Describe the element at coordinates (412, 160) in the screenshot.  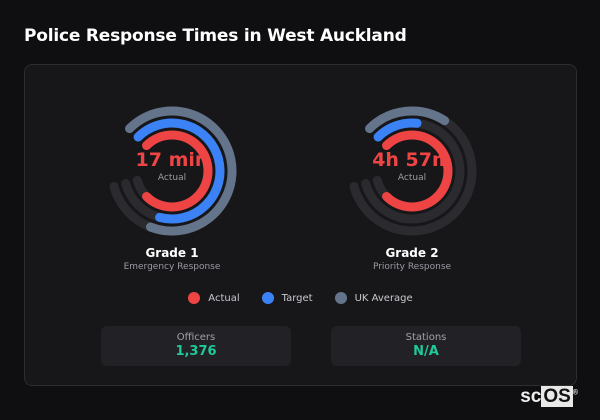
I see `actual-value: 4h 57m` at that location.